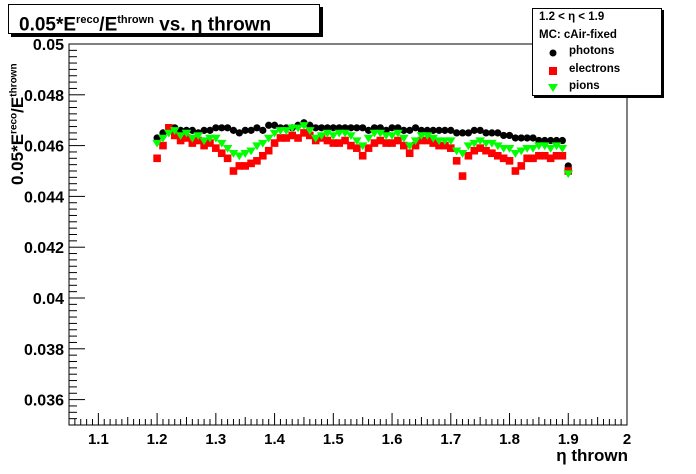 This screenshot has height=474, width=696. What do you see at coordinates (215, 439) in the screenshot?
I see `x-tick-label: 1.3` at bounding box center [215, 439].